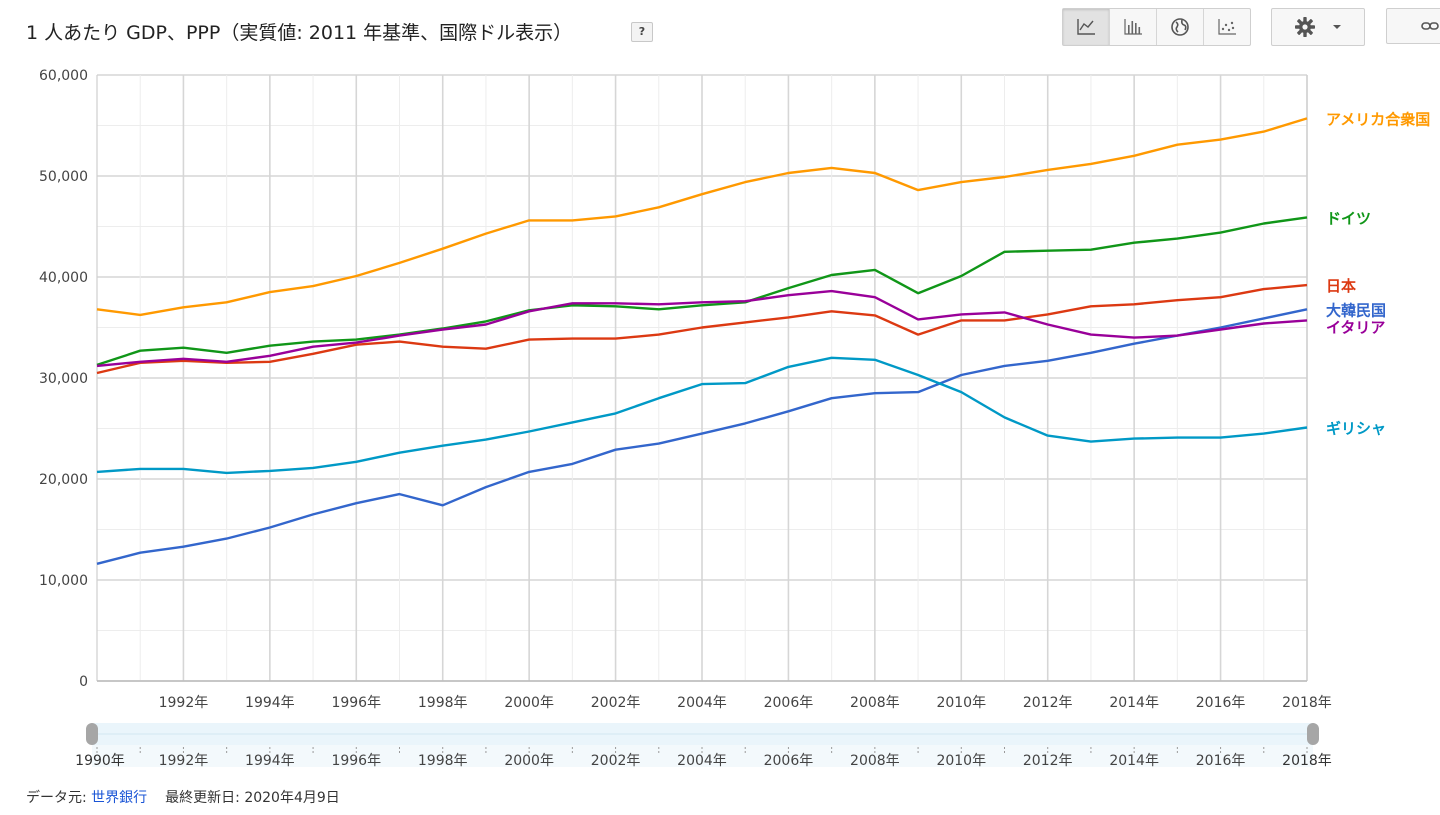  Describe the element at coordinates (63, 177) in the screenshot. I see `y-tick-label: 50,000` at that location.